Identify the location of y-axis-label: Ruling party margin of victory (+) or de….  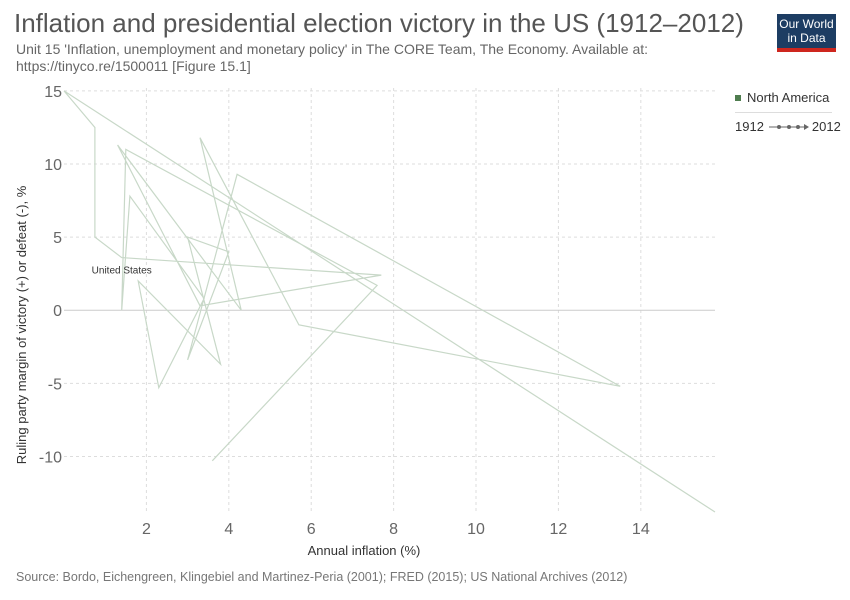
(21, 324).